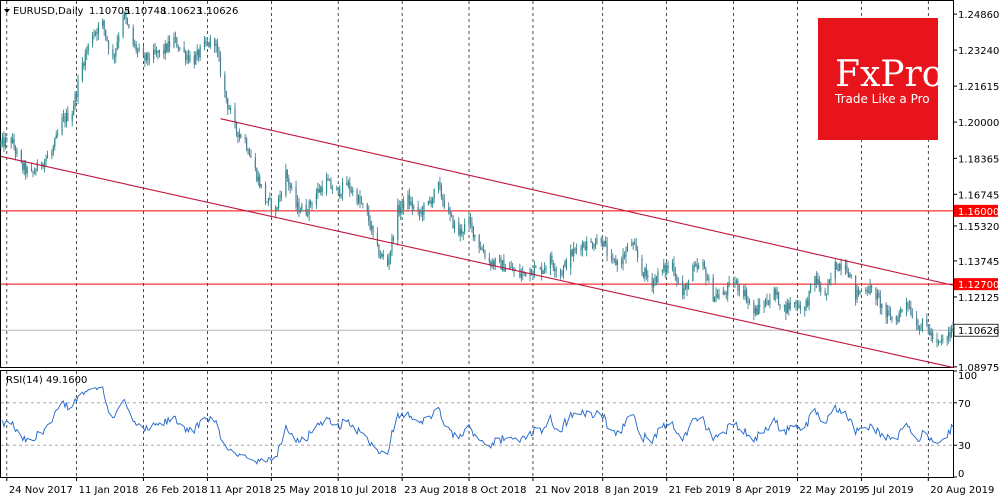  I want to click on fxpro-logo: FxPro Trade Like a Pro, so click(880, 79).